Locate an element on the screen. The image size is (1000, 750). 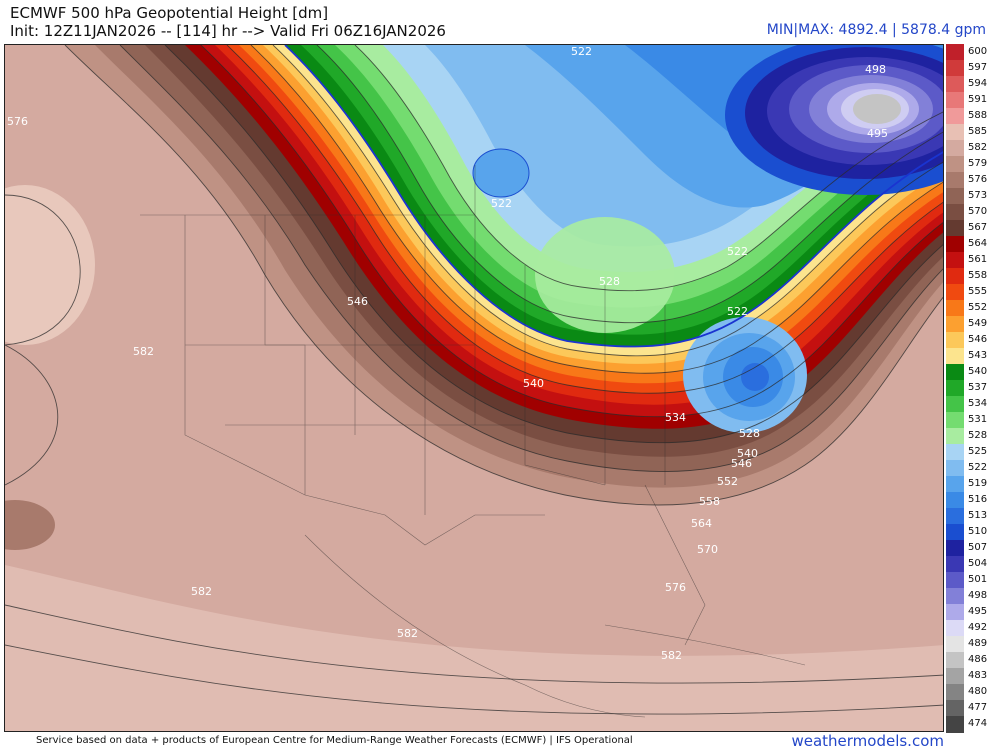
colorbar-label: 495 is located at coordinates (978, 611).